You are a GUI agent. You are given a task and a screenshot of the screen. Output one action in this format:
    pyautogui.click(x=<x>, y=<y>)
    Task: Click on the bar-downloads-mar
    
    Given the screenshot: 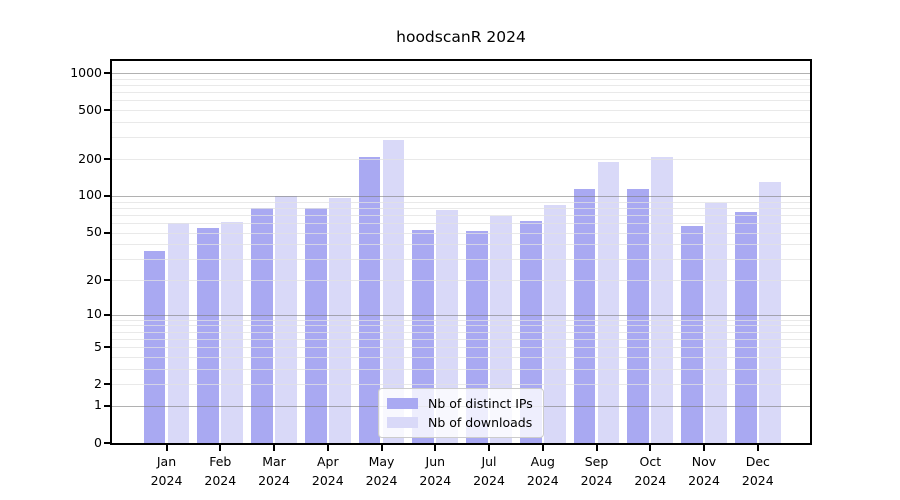 What is the action you would take?
    pyautogui.click(x=286, y=319)
    